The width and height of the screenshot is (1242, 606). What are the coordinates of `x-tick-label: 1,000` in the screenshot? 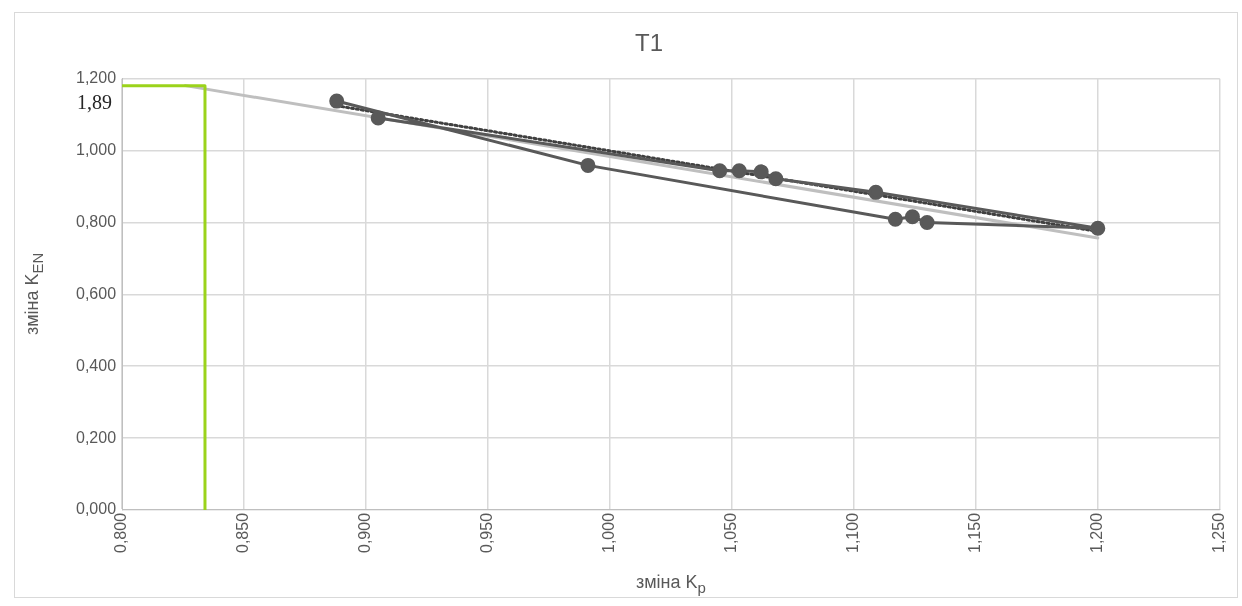 It's located at (609, 533).